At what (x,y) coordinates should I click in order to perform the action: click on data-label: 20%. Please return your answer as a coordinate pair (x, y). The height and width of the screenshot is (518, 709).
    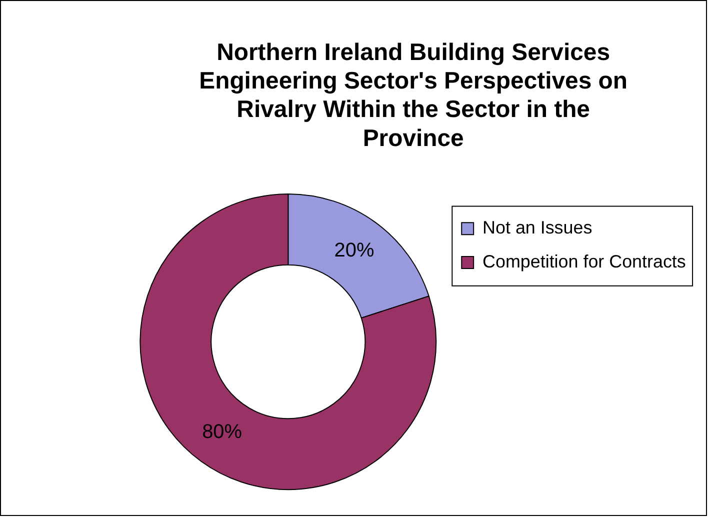
    Looking at the image, I should click on (354, 250).